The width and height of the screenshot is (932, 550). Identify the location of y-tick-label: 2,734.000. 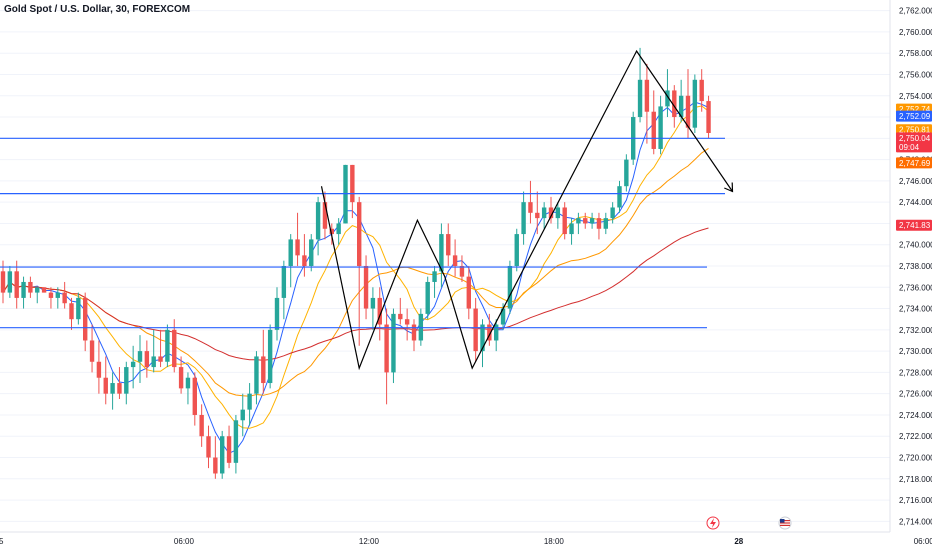
(915, 309).